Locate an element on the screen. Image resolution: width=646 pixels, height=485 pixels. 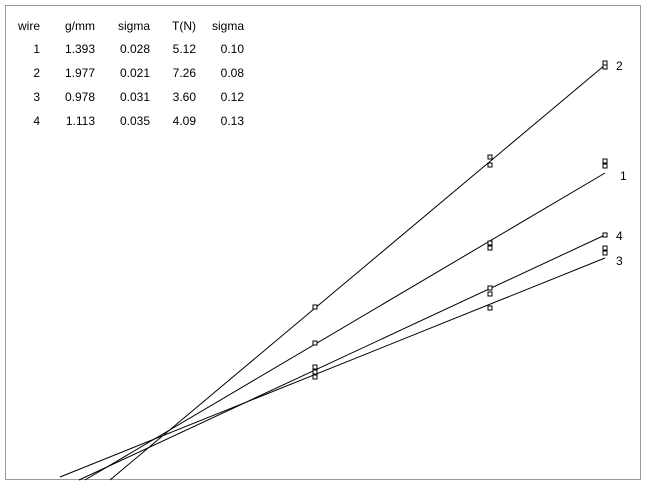
table-cell: 5.12 is located at coordinates (185, 49).